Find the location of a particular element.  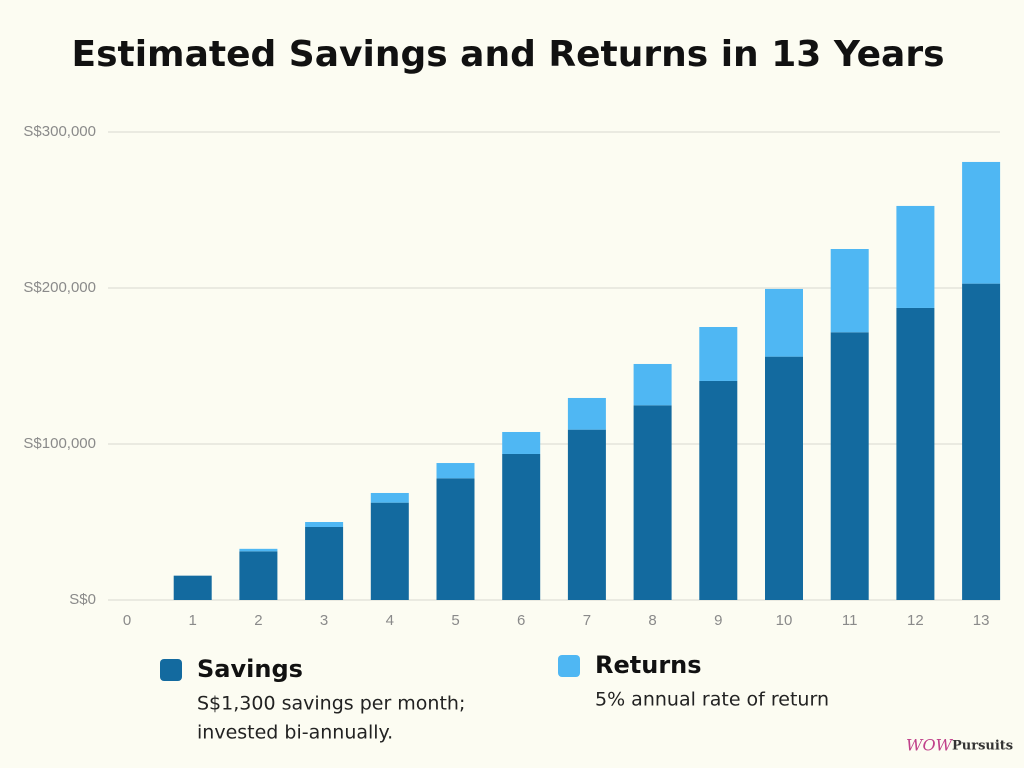

x-tick-label: 13 is located at coordinates (981, 620).